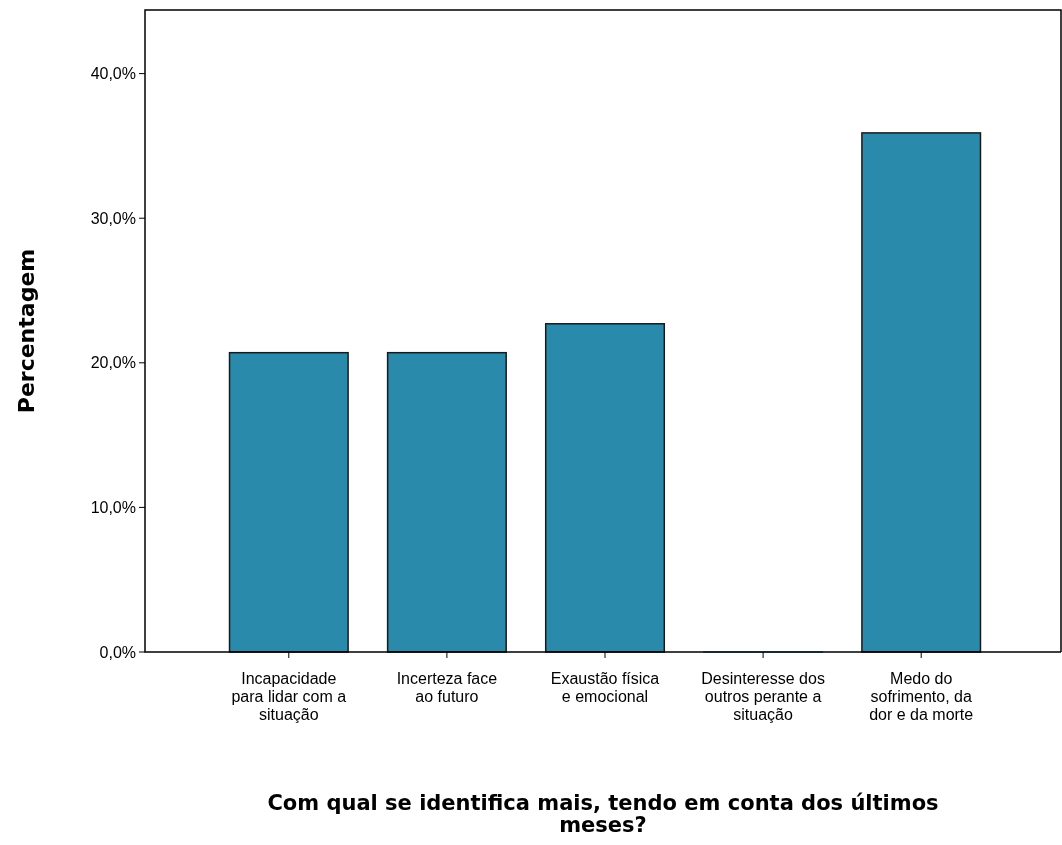 This screenshot has height=845, width=1062. I want to click on y-tick-label: 10,0%, so click(113, 508).